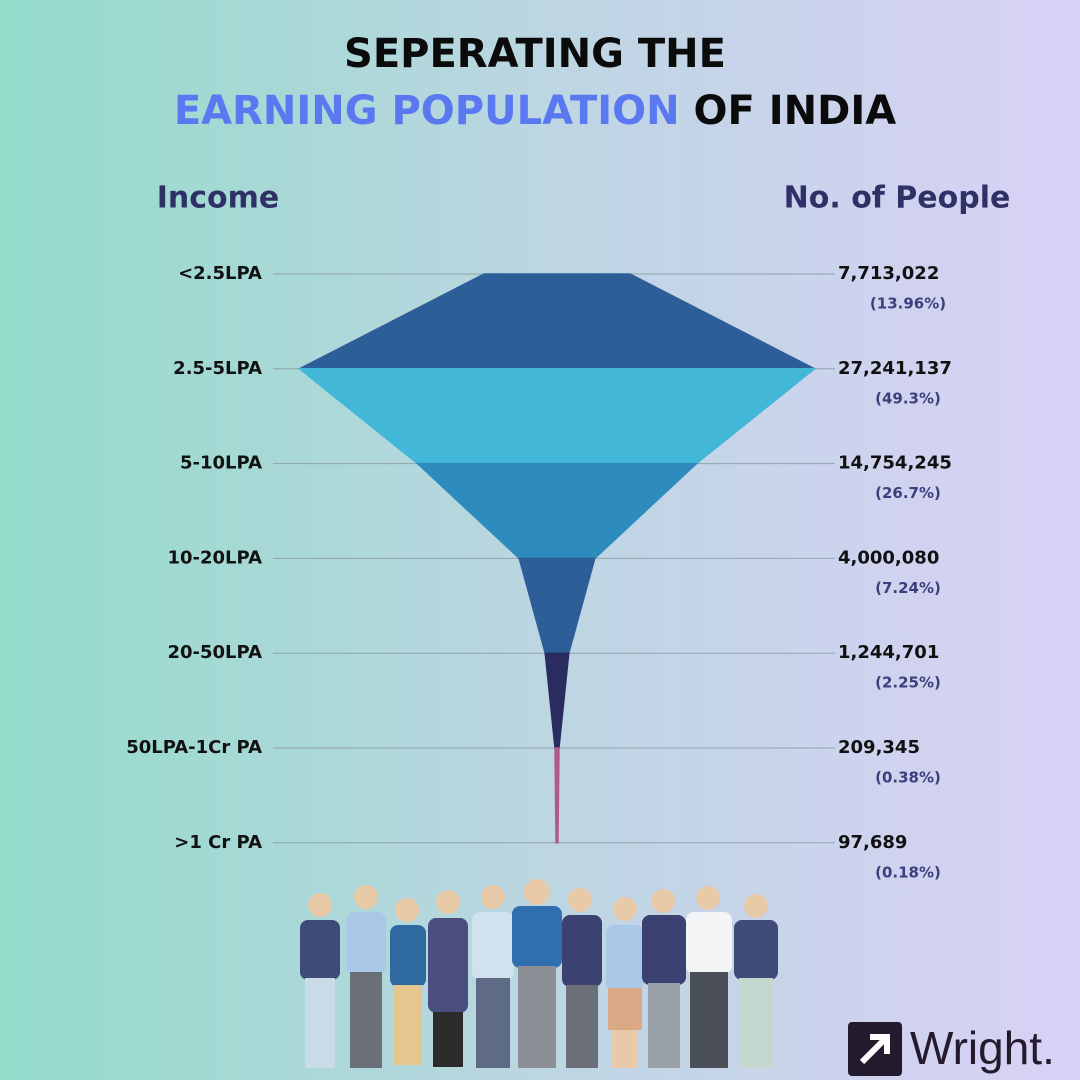 The height and width of the screenshot is (1080, 1080). I want to click on category-label: <2.5LPA, so click(220, 273).